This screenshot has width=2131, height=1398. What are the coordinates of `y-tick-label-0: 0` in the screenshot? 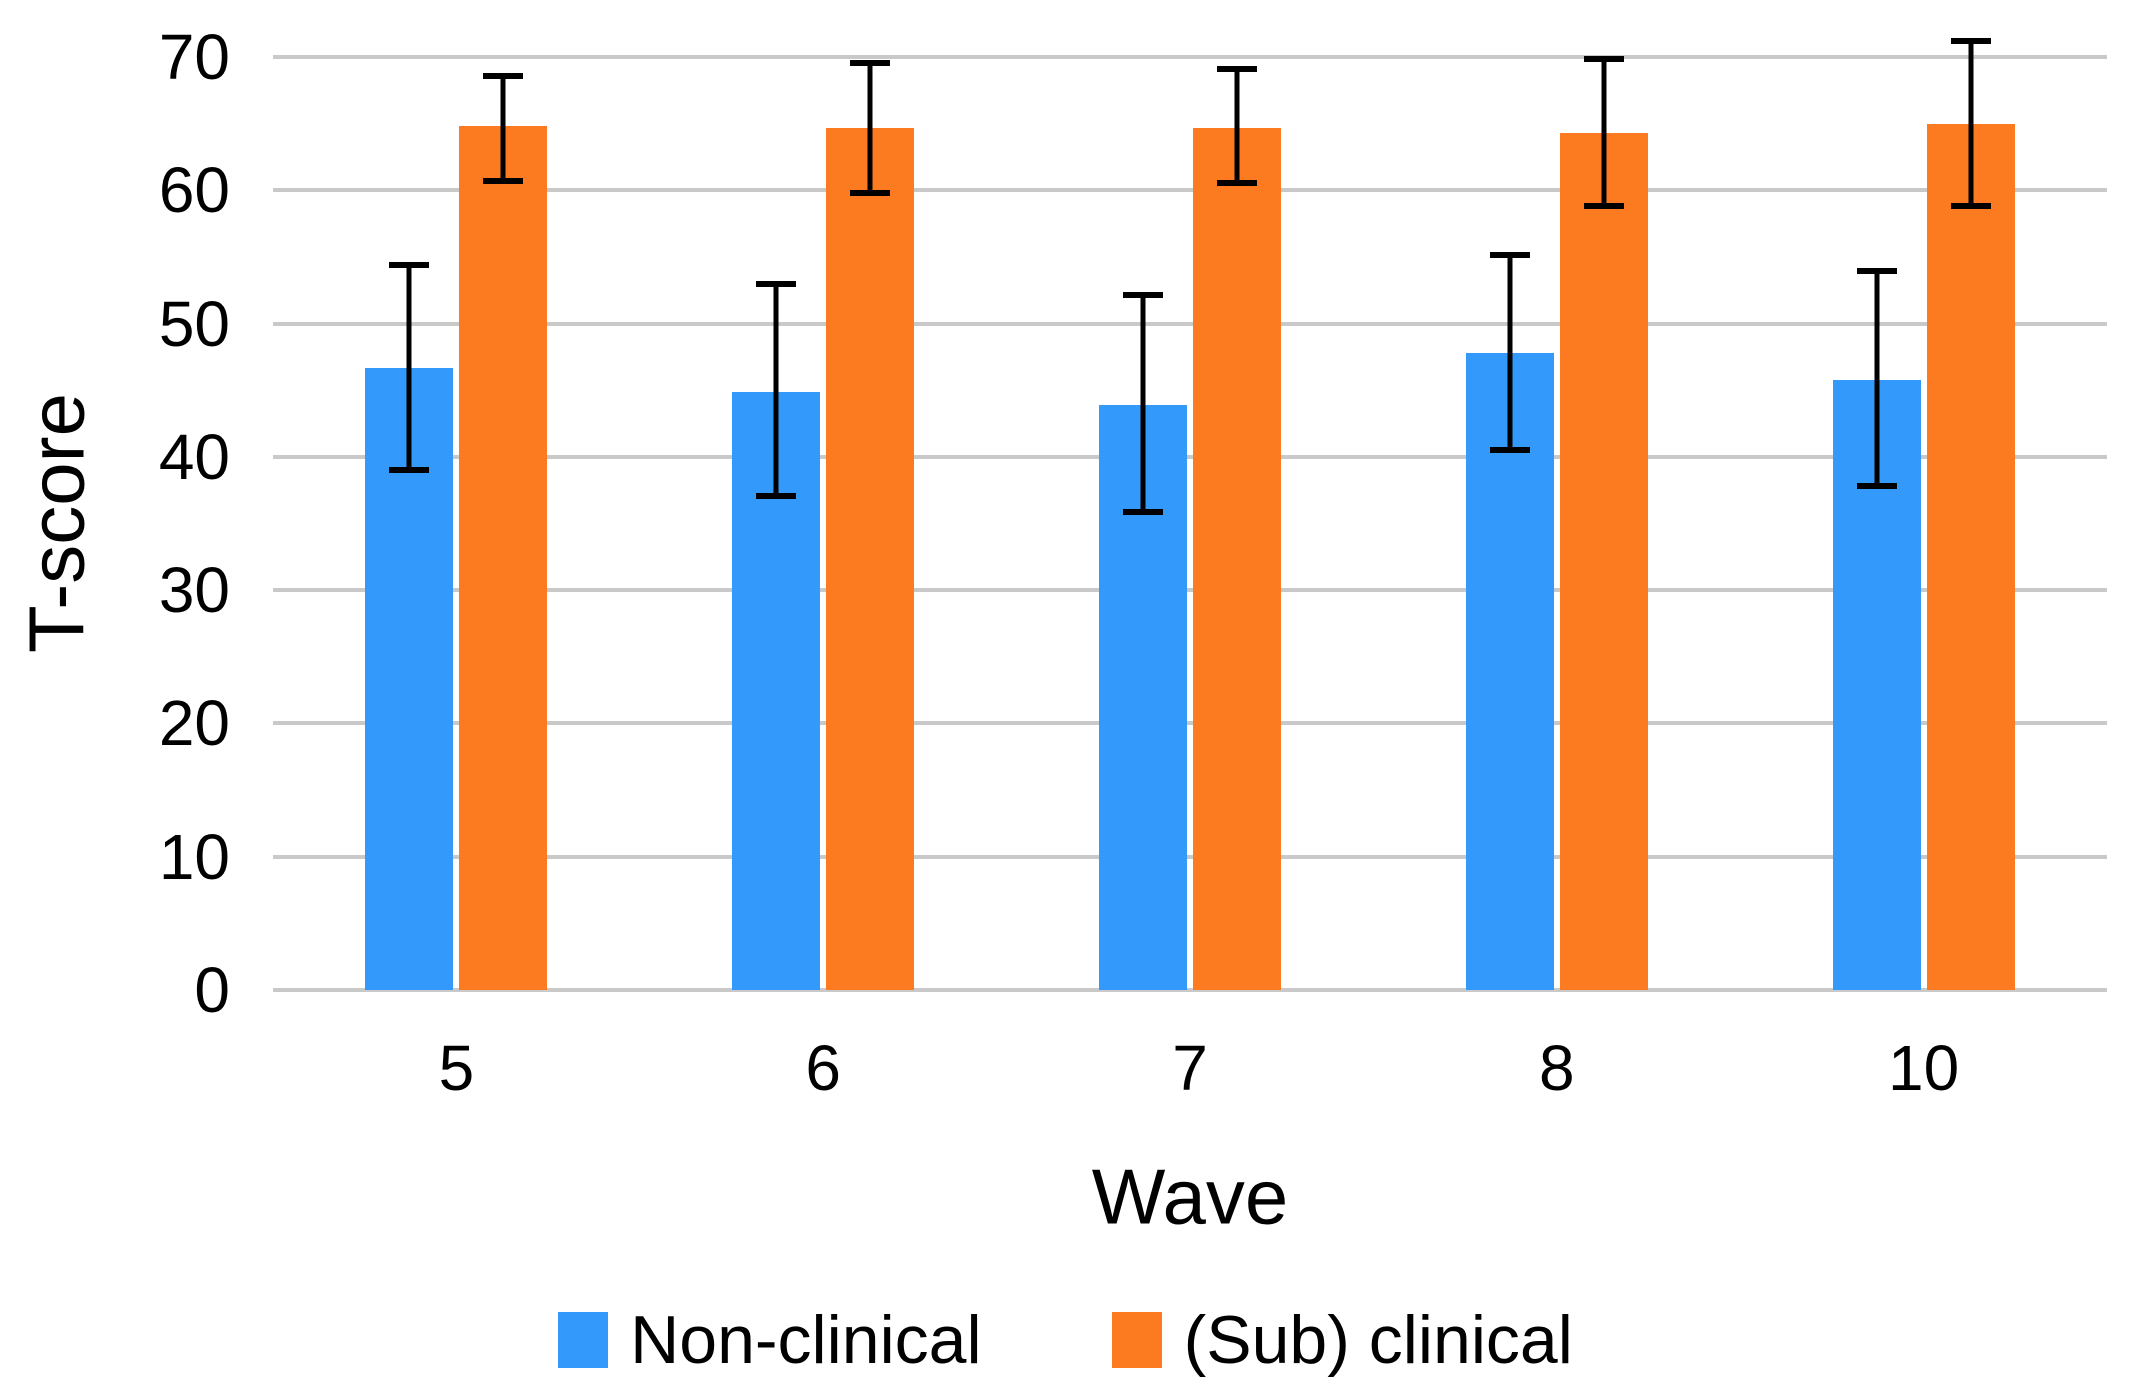 It's located at (212, 990).